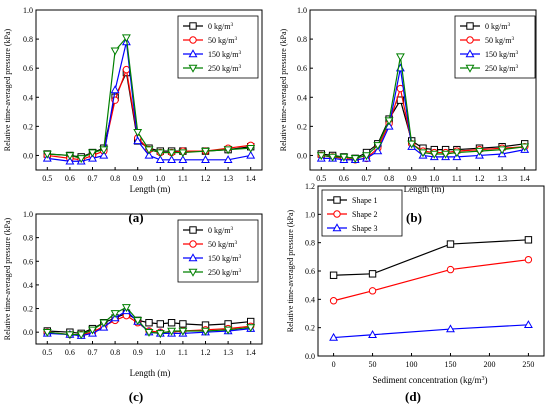 Image resolution: width=550 pixels, height=409 pixels. What do you see at coordinates (489, 364) in the screenshot?
I see `x-tick-label: 200` at bounding box center [489, 364].